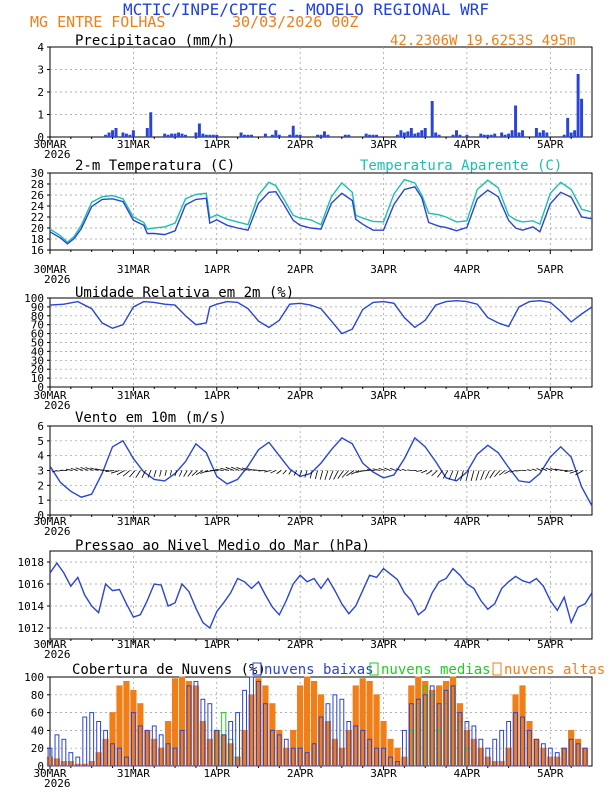 The height and width of the screenshot is (796, 612). Describe the element at coordinates (133, 269) in the screenshot. I see `temp-xtick-label: 31MAR` at that location.